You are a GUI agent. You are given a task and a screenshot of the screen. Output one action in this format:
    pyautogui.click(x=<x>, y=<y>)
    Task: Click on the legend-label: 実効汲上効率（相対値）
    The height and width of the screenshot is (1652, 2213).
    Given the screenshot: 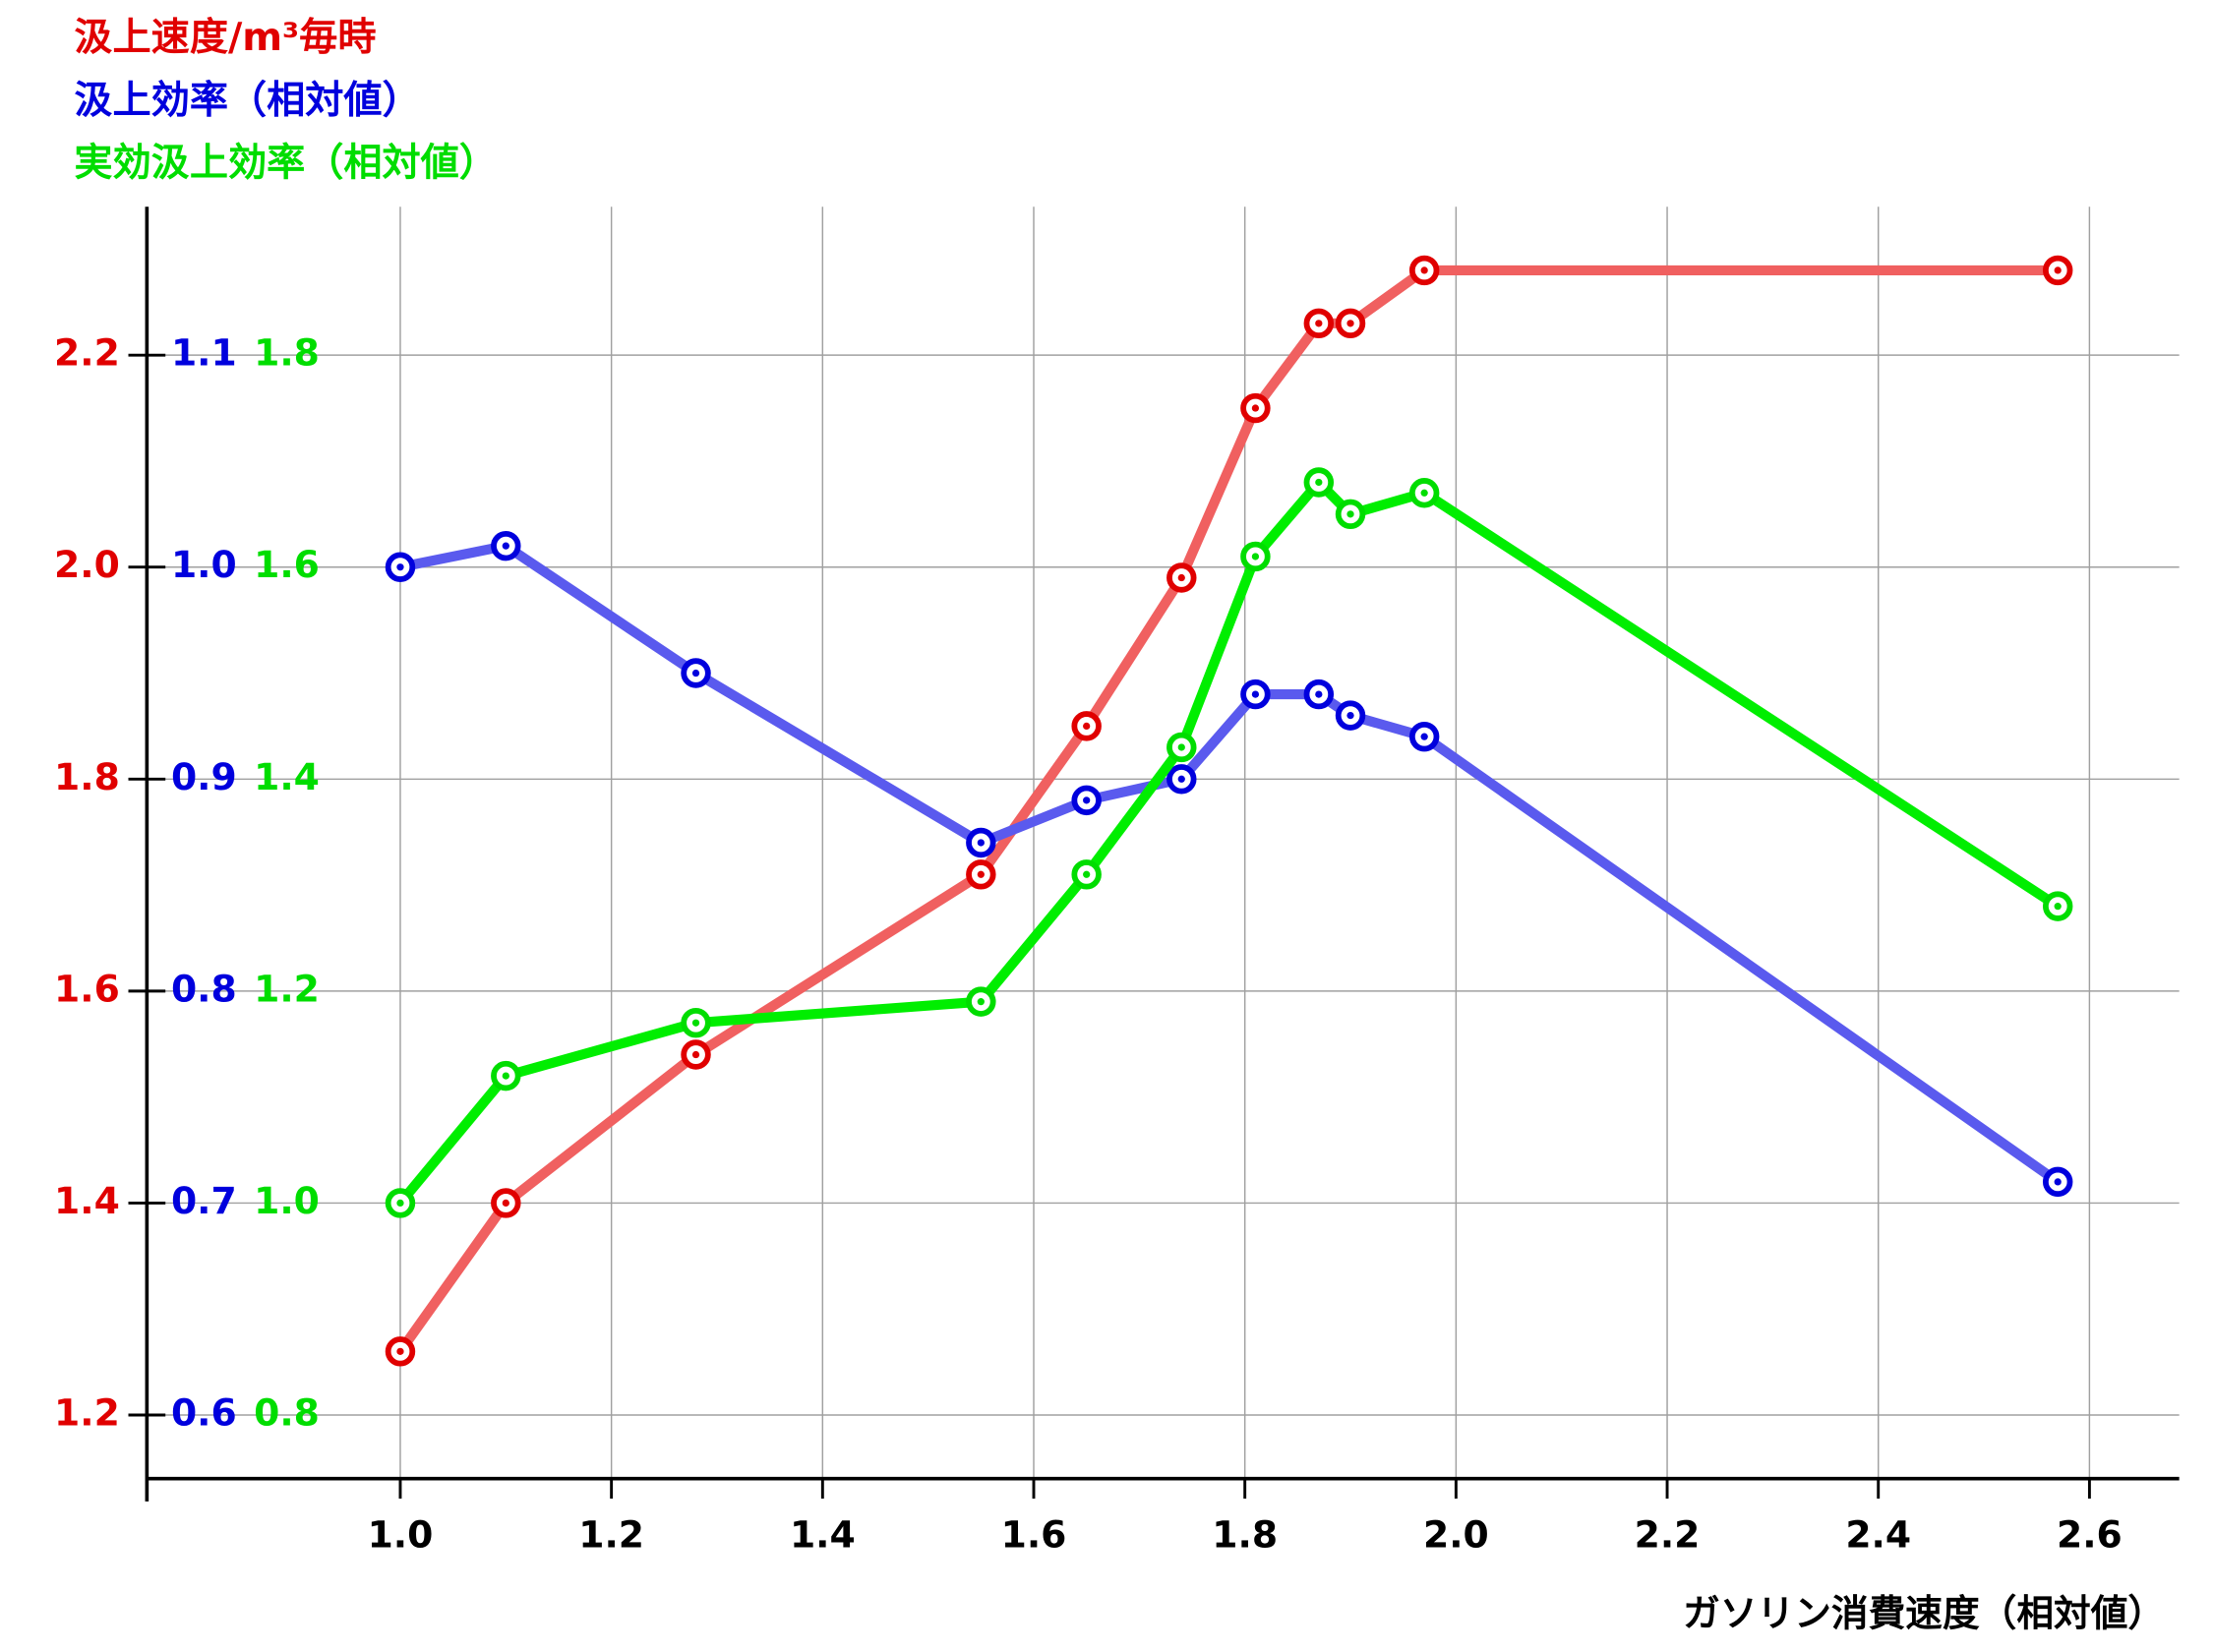 What is the action you would take?
    pyautogui.click(x=286, y=164)
    